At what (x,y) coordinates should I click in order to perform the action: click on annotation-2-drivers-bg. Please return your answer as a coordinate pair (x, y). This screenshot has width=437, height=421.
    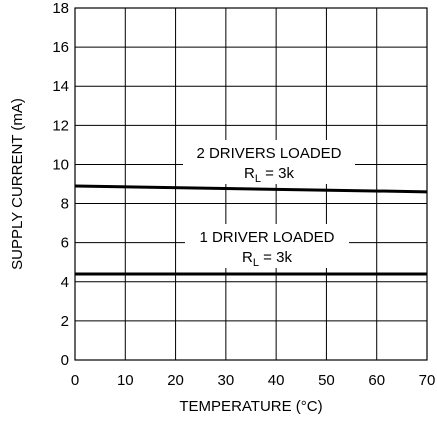
    Looking at the image, I should click on (269, 162).